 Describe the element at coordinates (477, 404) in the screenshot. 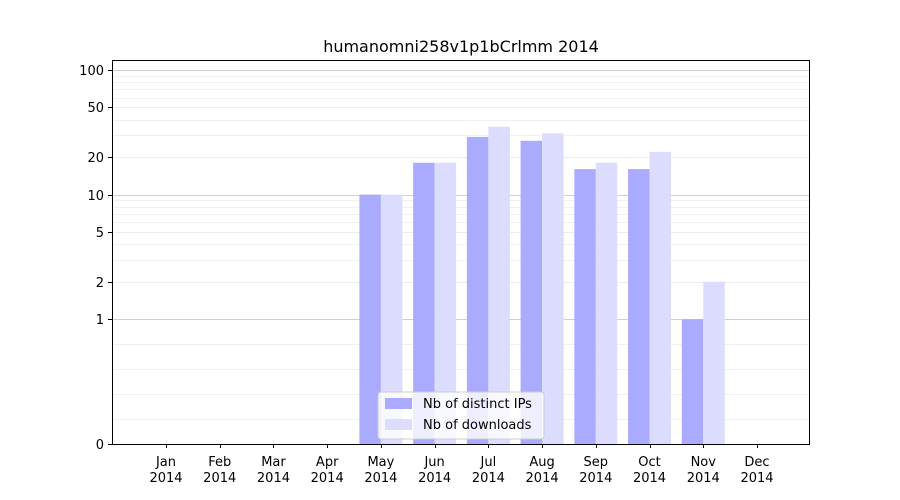

I see `legend-label-ips: Nb of distinct IPs` at that location.